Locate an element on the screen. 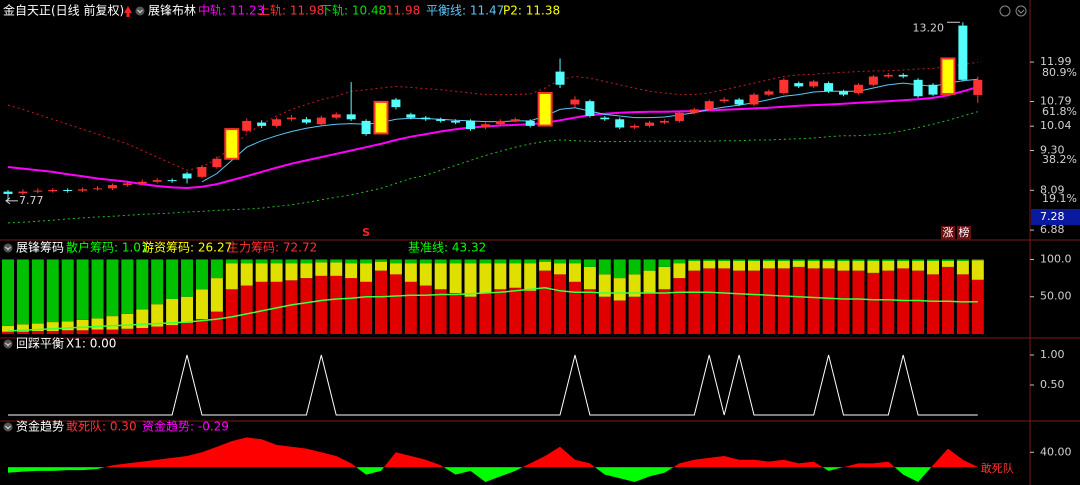 The width and height of the screenshot is (1080, 485). settings-icon is located at coordinates (1005, 11).